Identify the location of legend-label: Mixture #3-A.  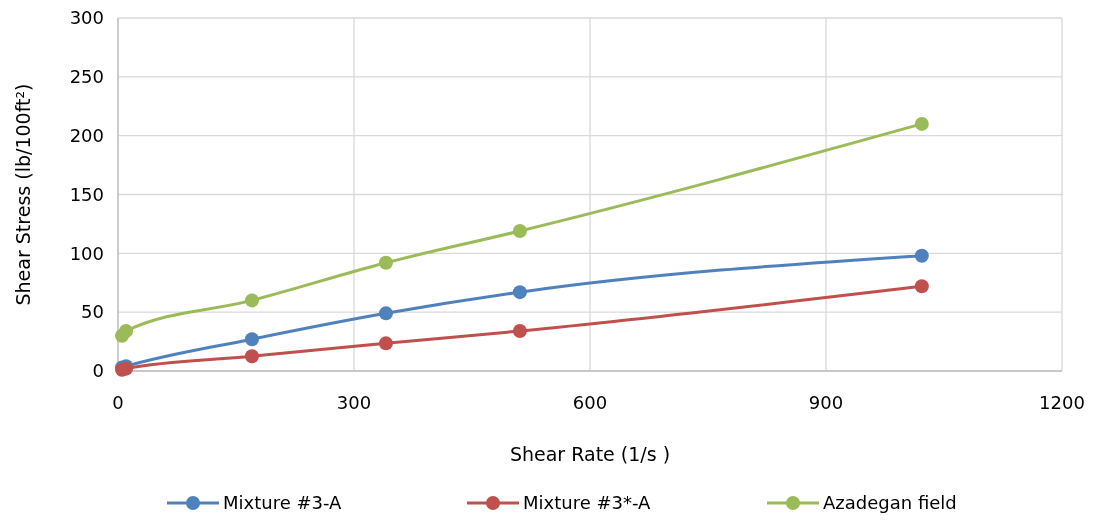
(283, 503).